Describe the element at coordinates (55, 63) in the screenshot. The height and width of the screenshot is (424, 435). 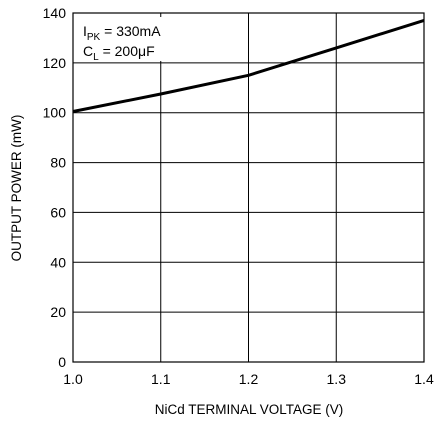
I see `y-tick-label: 120` at that location.